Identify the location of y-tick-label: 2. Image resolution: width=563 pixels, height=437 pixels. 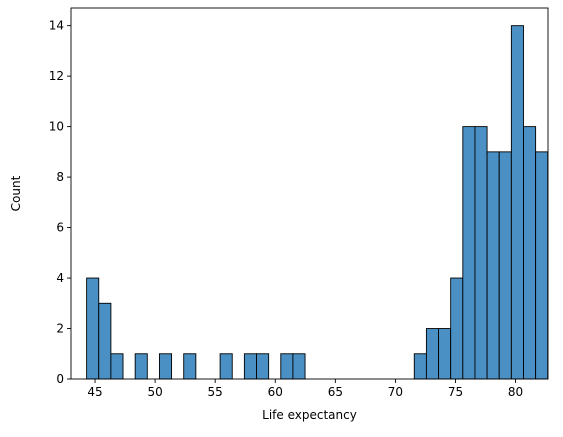
(60, 329).